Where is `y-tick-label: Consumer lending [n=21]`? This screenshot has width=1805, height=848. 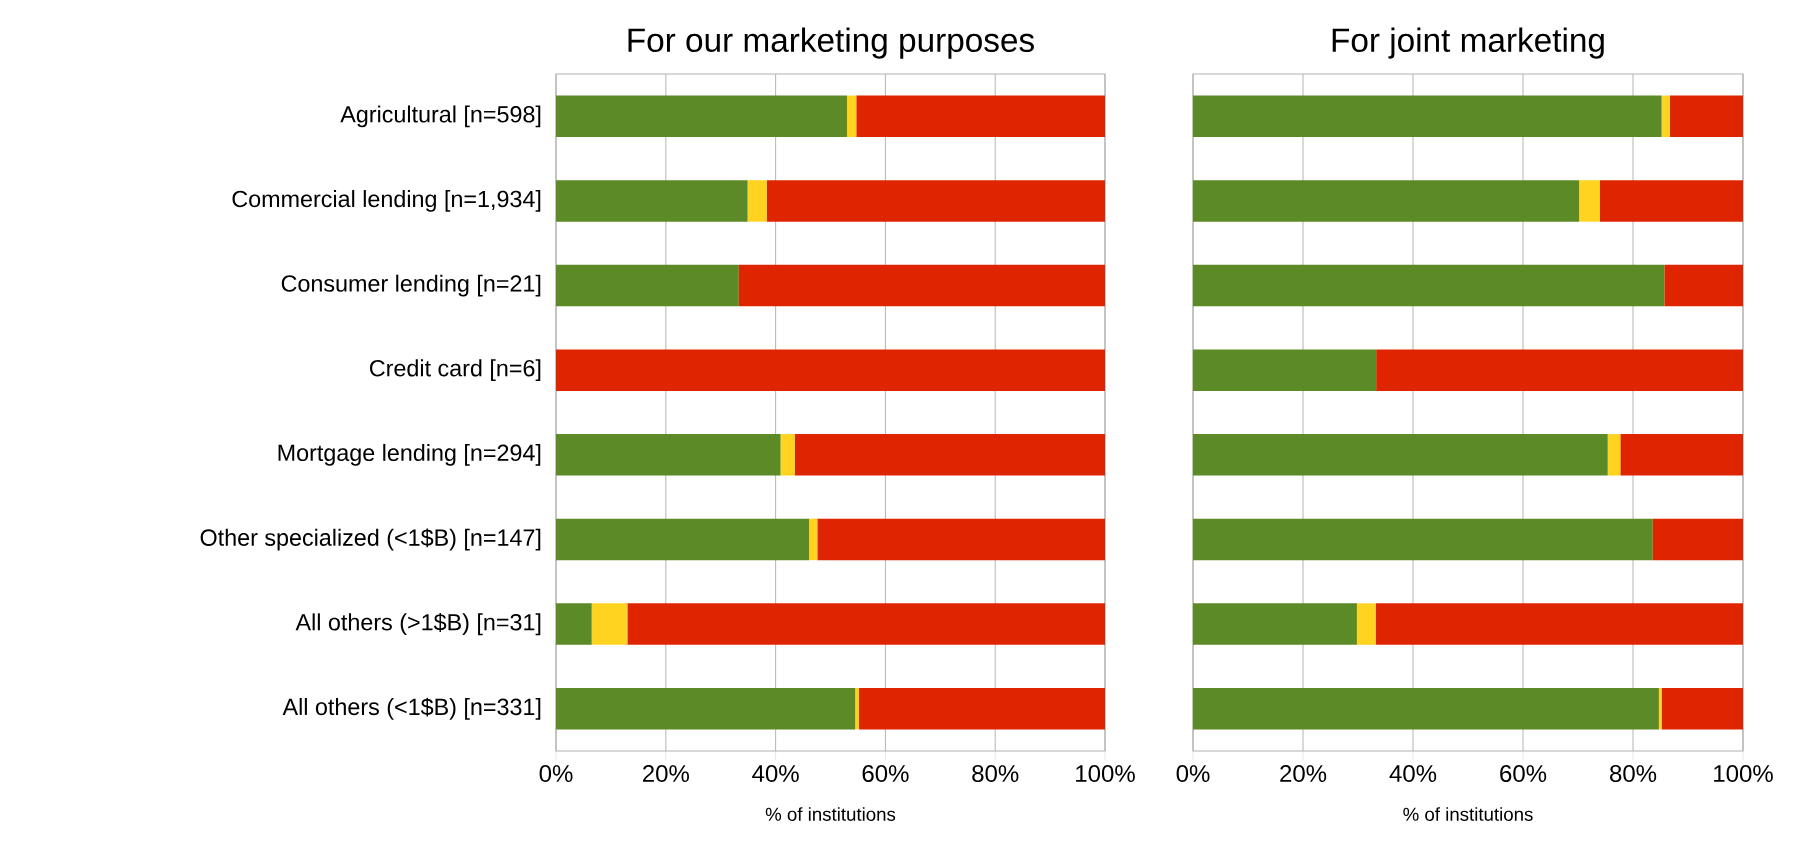
y-tick-label: Consumer lending [n=21] is located at coordinates (411, 285).